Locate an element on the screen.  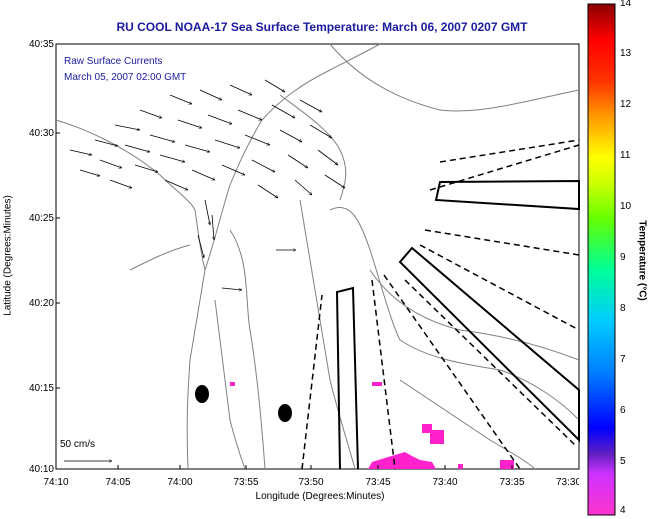
x-tick-label: 73:35 is located at coordinates (512, 482).